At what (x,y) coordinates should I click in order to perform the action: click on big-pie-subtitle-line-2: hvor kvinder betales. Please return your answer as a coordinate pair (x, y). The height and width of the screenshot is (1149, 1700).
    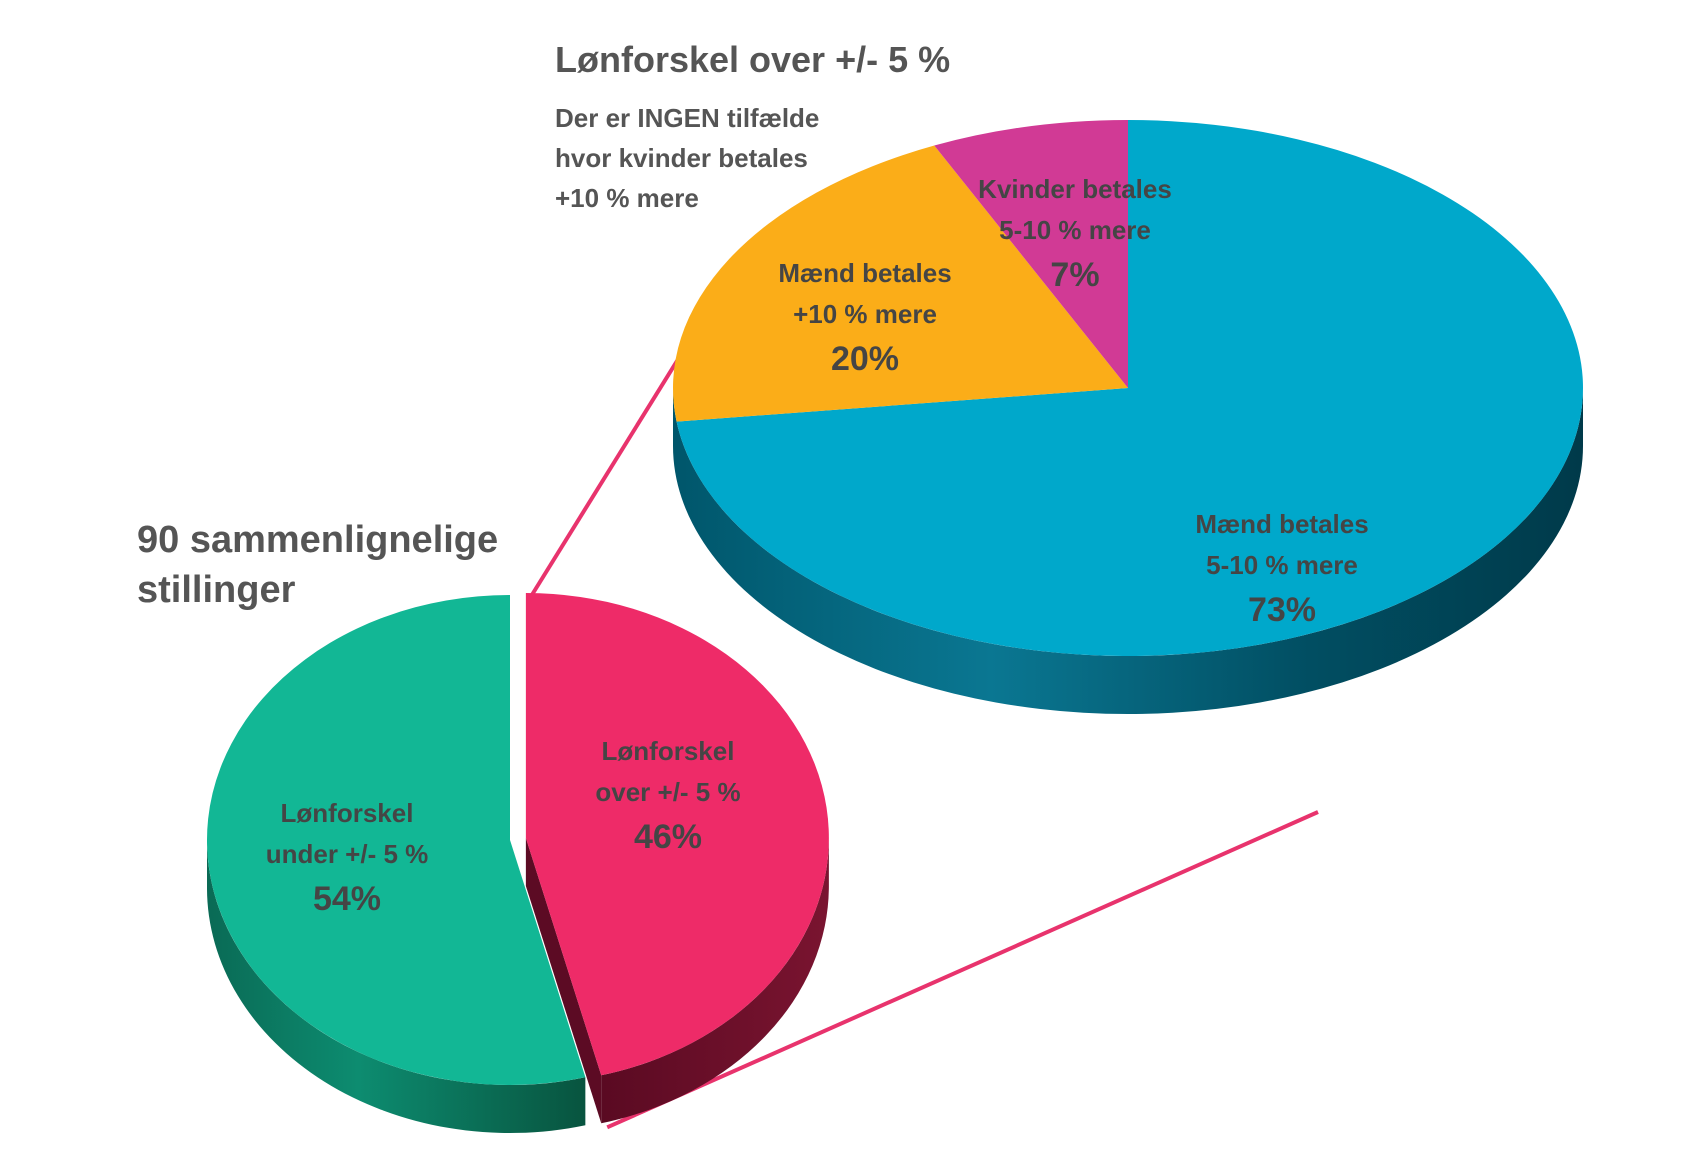
    Looking at the image, I should click on (681, 158).